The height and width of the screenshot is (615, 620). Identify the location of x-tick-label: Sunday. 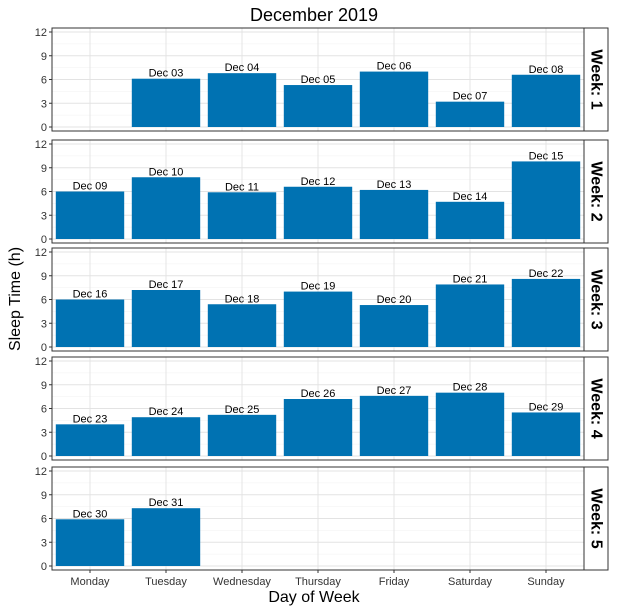
(546, 582).